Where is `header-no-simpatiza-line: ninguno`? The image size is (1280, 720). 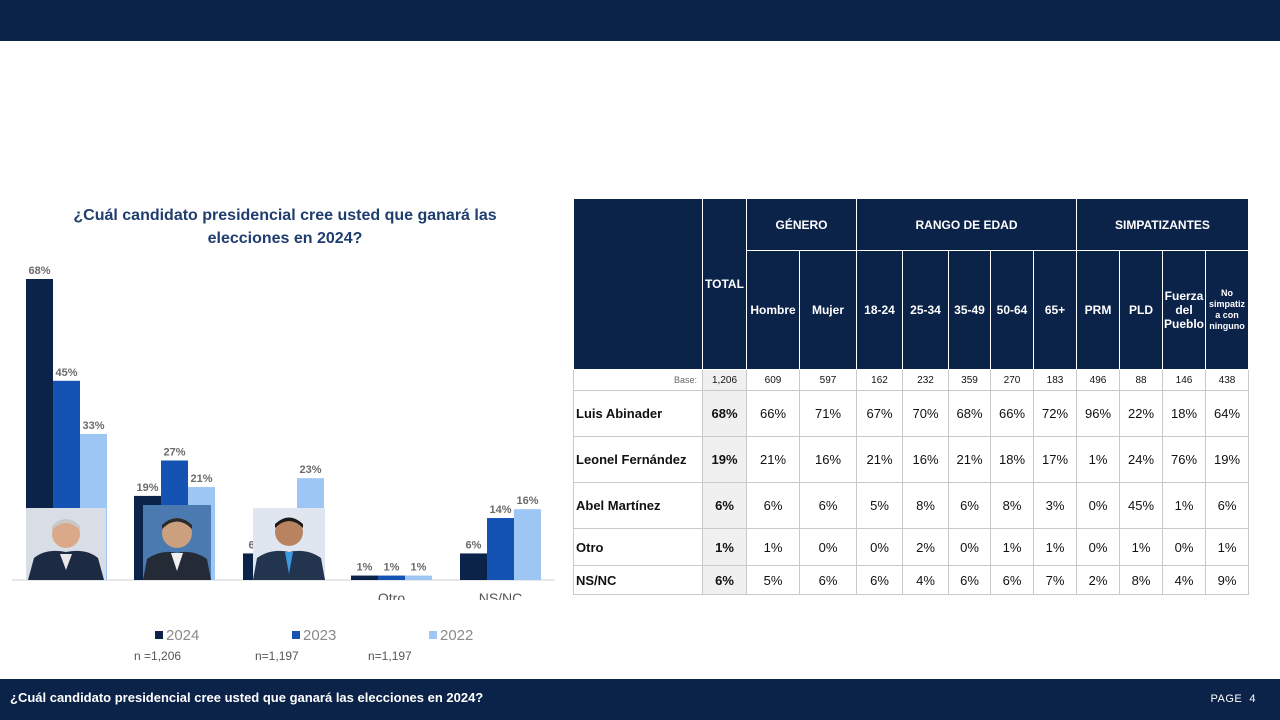 header-no-simpatiza-line: ninguno is located at coordinates (1227, 326).